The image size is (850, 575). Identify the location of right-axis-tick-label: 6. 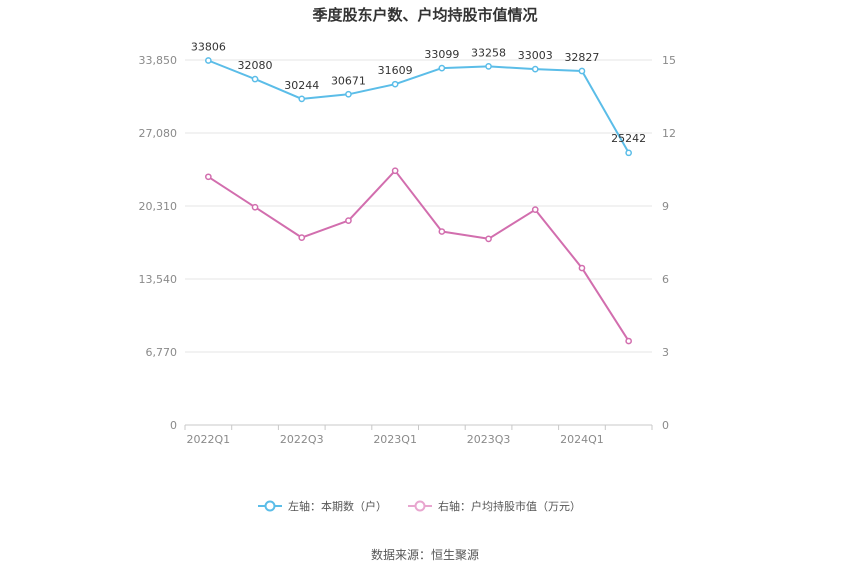
(665, 279).